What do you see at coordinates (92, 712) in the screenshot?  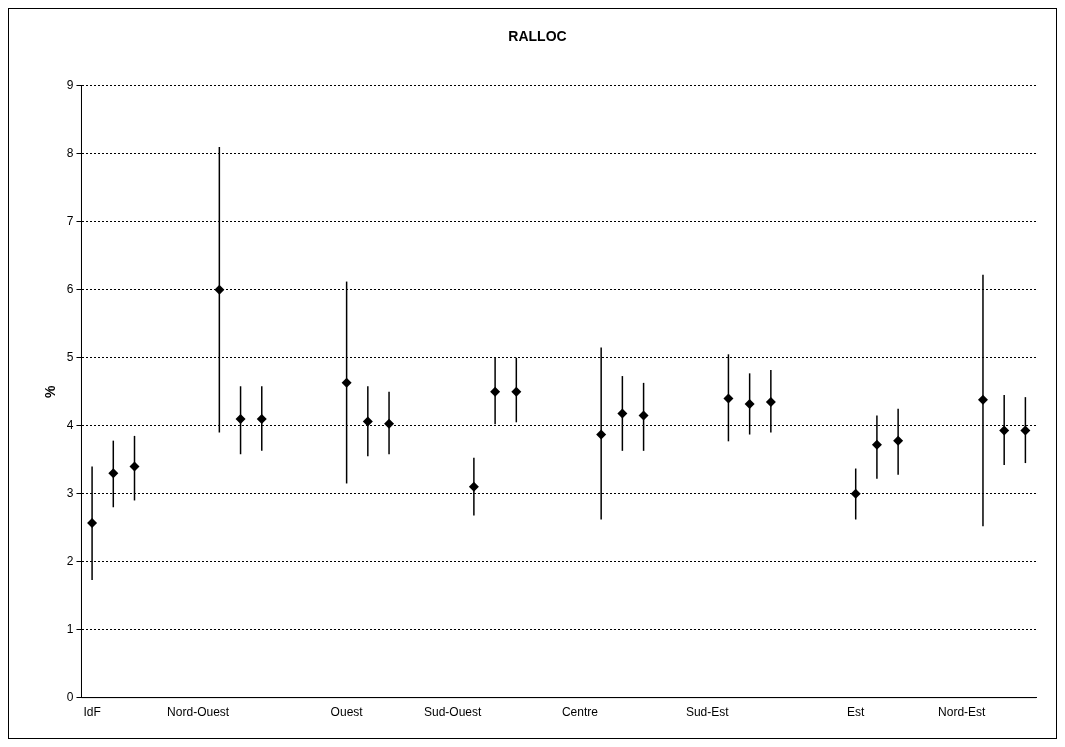 I see `x-tick-label: IdF` at bounding box center [92, 712].